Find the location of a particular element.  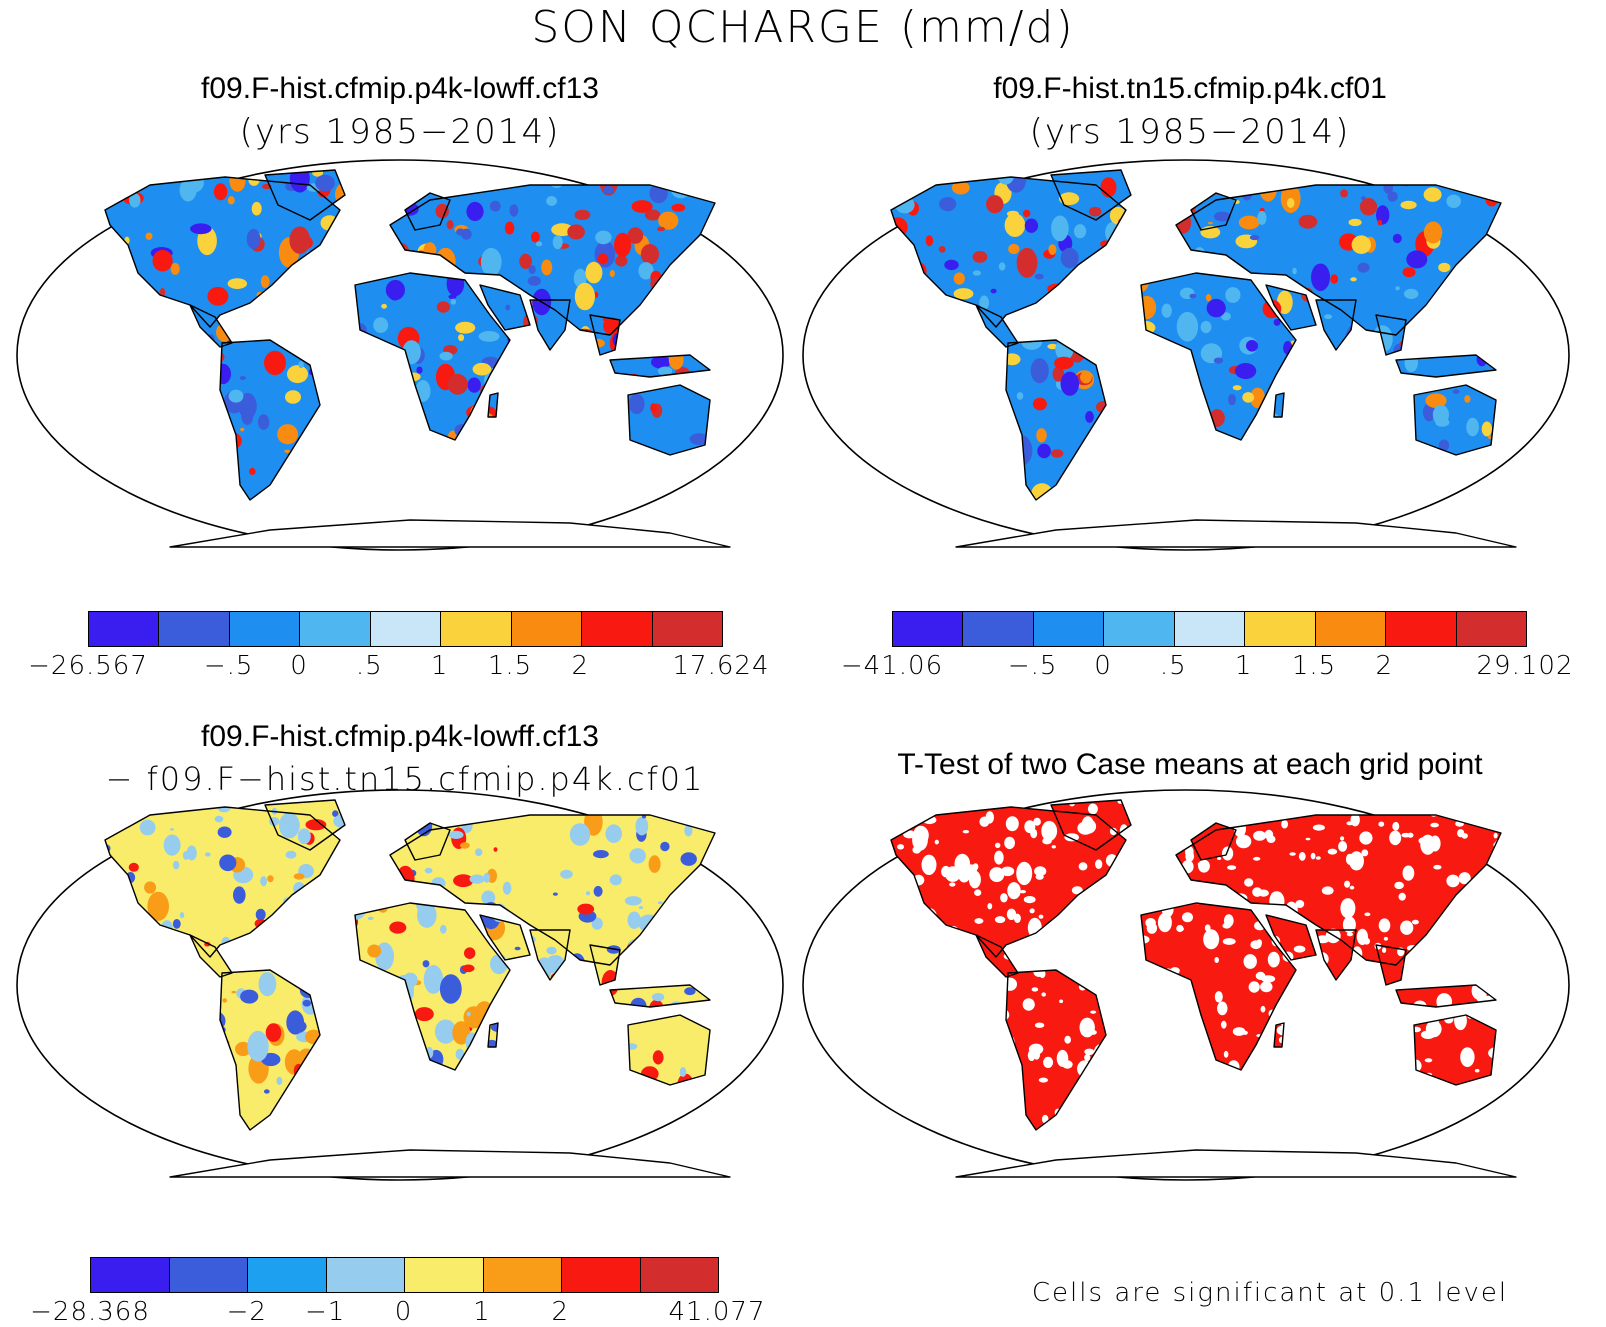

panel-1-subtitle: (yrs 1985−2014) is located at coordinates (400, 132).